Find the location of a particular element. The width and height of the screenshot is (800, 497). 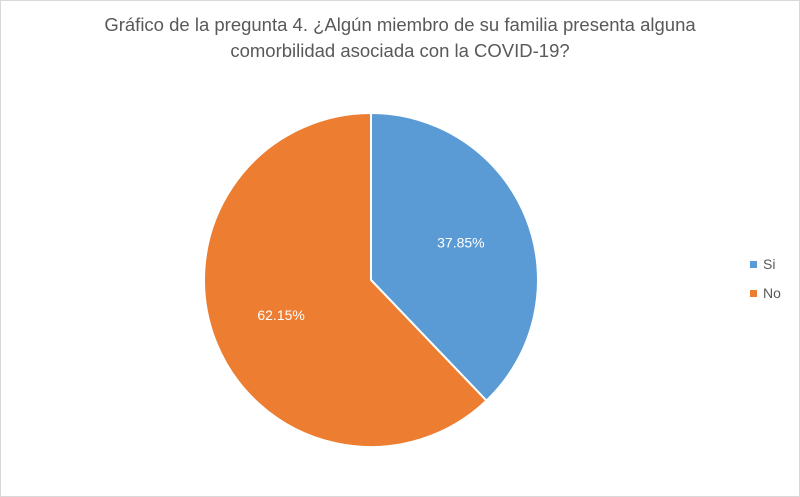

legend-item-si: Si is located at coordinates (765, 264).